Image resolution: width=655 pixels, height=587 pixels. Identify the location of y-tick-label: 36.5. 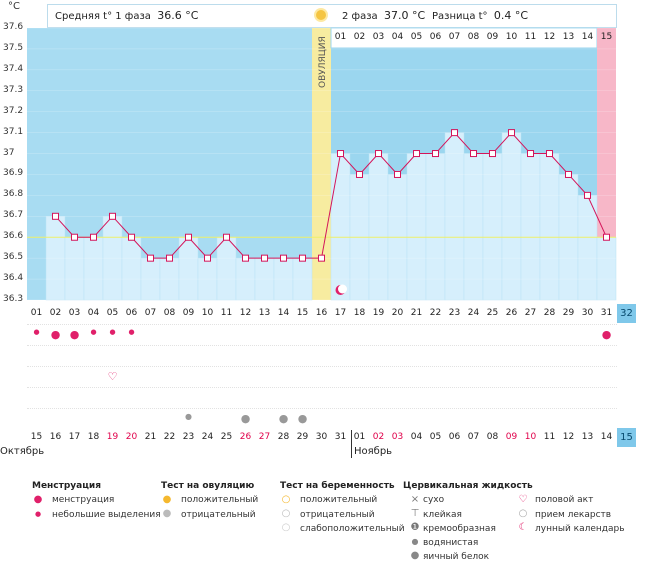
(13, 257).